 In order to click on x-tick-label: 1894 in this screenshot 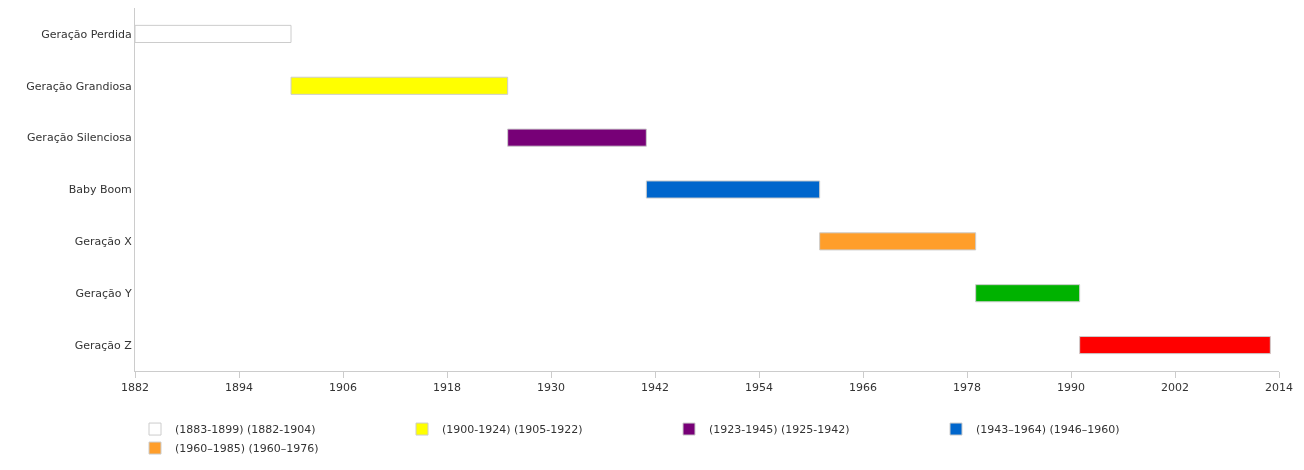, I will do `click(239, 388)`.